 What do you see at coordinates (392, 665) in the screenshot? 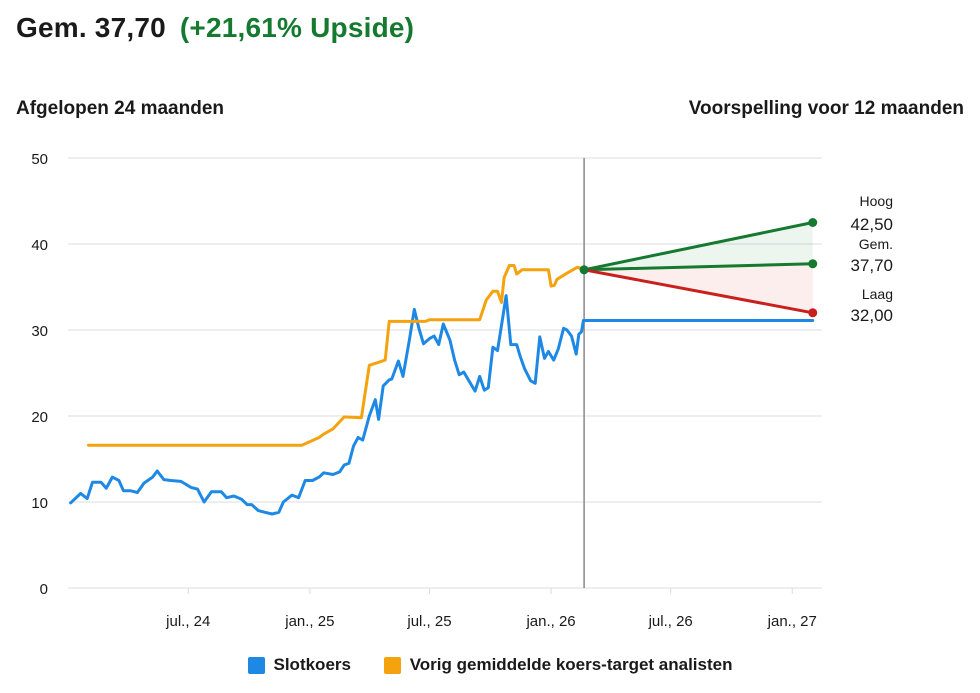
I see `legend-swatch-target` at bounding box center [392, 665].